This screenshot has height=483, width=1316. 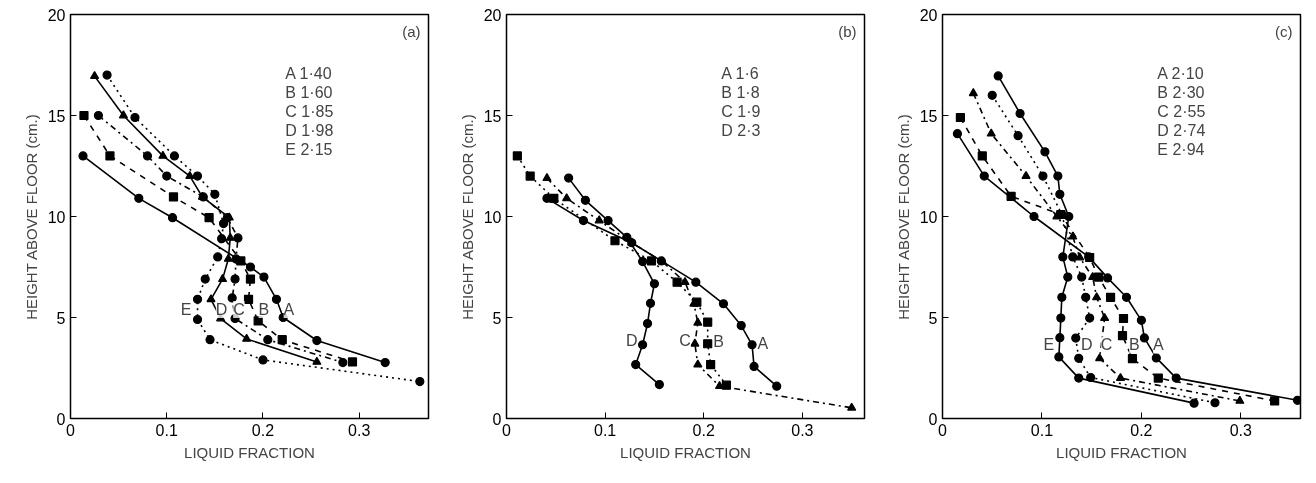 I want to click on annotation: (b), so click(x=847, y=31).